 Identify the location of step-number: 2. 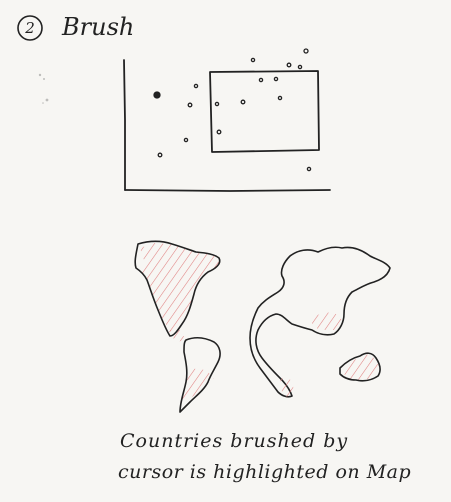
(29, 28).